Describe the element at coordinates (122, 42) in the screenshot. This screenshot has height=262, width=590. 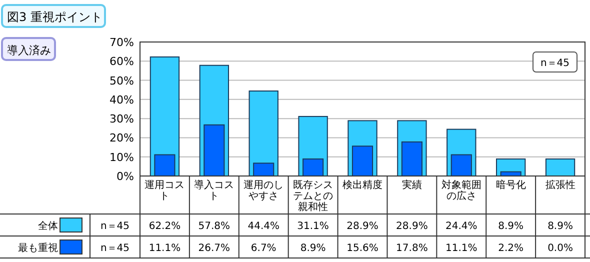
I see `y-tick-label: 70%` at that location.